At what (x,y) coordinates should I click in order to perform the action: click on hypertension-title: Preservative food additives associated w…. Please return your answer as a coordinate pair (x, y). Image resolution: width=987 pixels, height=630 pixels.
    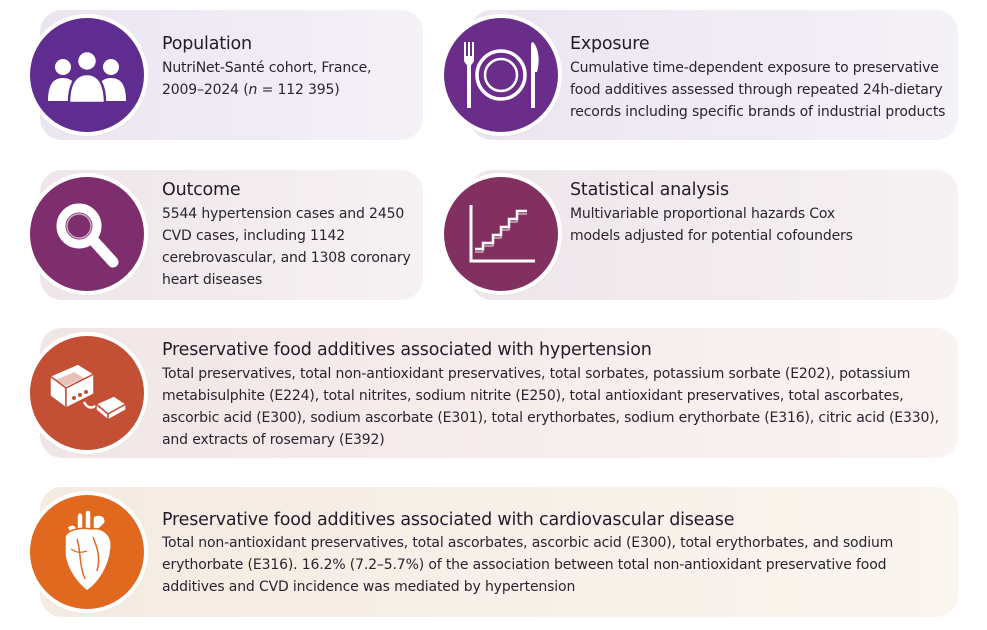
    Looking at the image, I should click on (407, 350).